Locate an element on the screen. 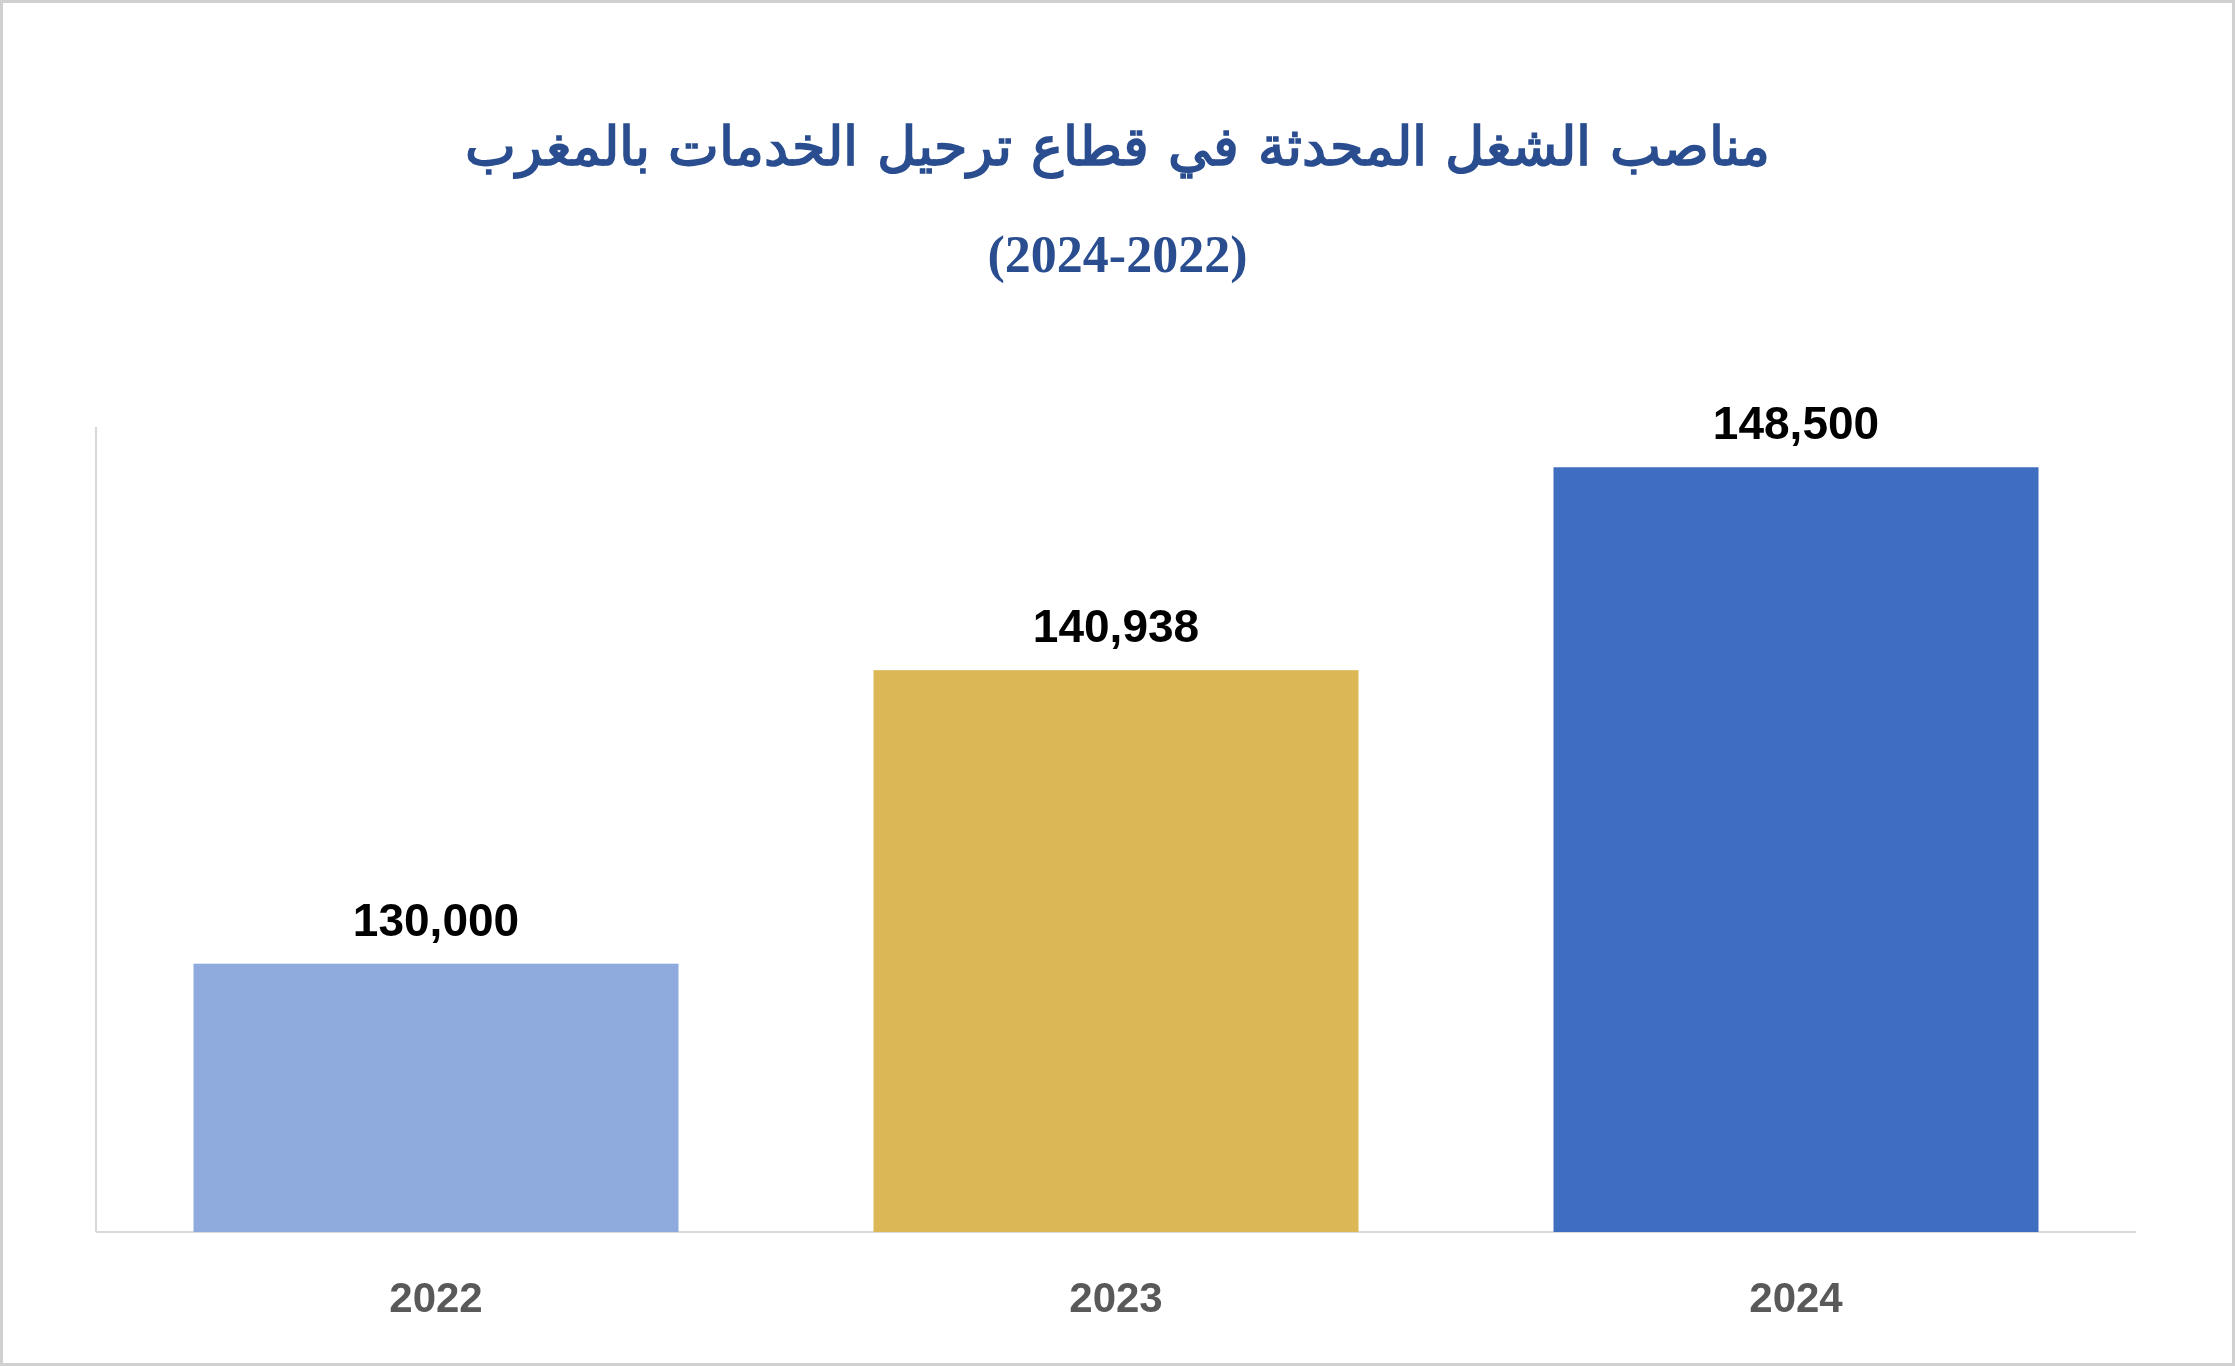 The width and height of the screenshot is (2235, 1366). data-label: 140,938 is located at coordinates (1116, 626).